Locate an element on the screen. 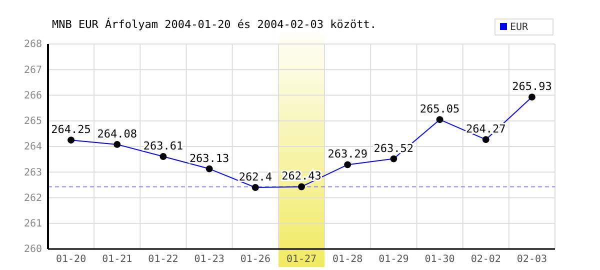 The image size is (600, 270). x-tick-label: 01-27 is located at coordinates (301, 260).